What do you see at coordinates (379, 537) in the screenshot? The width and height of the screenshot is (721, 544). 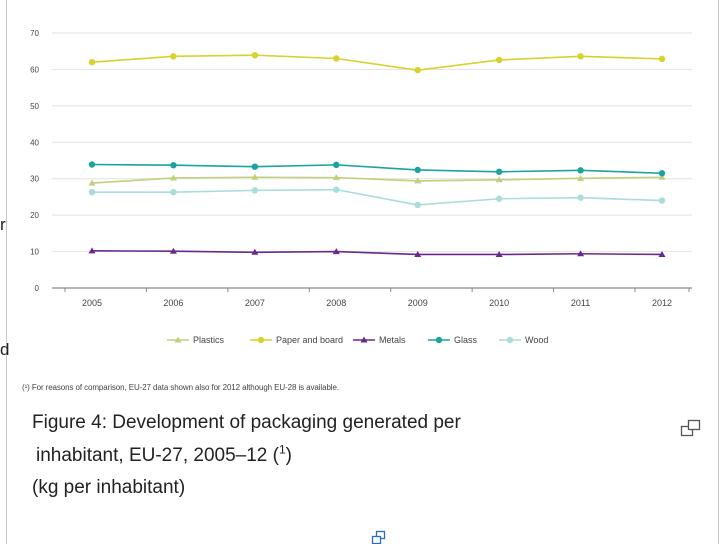 I see `caption-expand-icon` at bounding box center [379, 537].